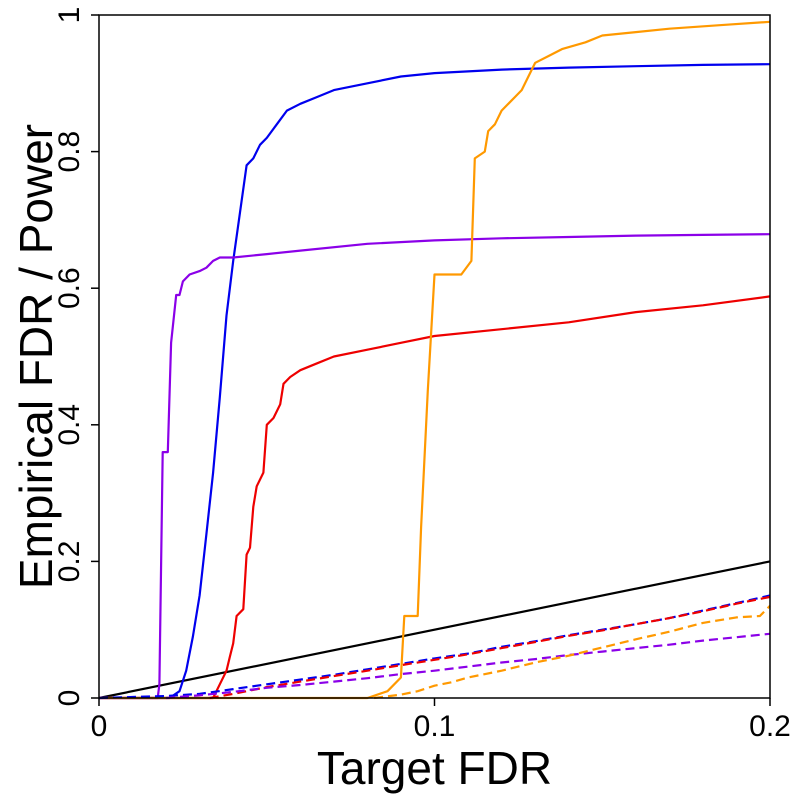  What do you see at coordinates (69, 15) in the screenshot?
I see `y-tick-label: 1` at bounding box center [69, 15].